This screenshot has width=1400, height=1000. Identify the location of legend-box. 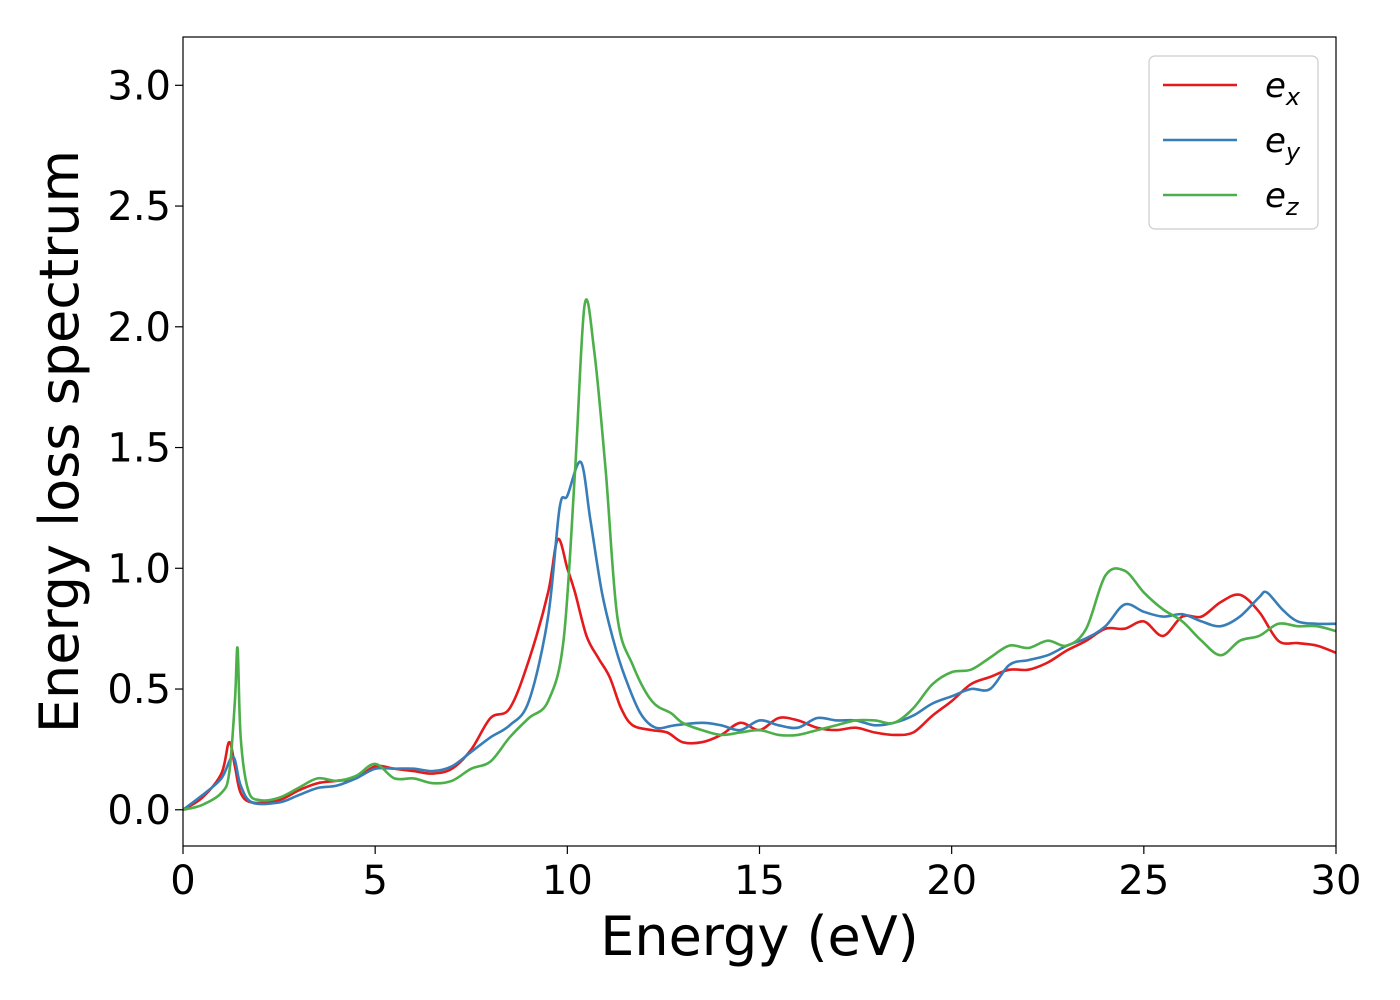
(1233, 142).